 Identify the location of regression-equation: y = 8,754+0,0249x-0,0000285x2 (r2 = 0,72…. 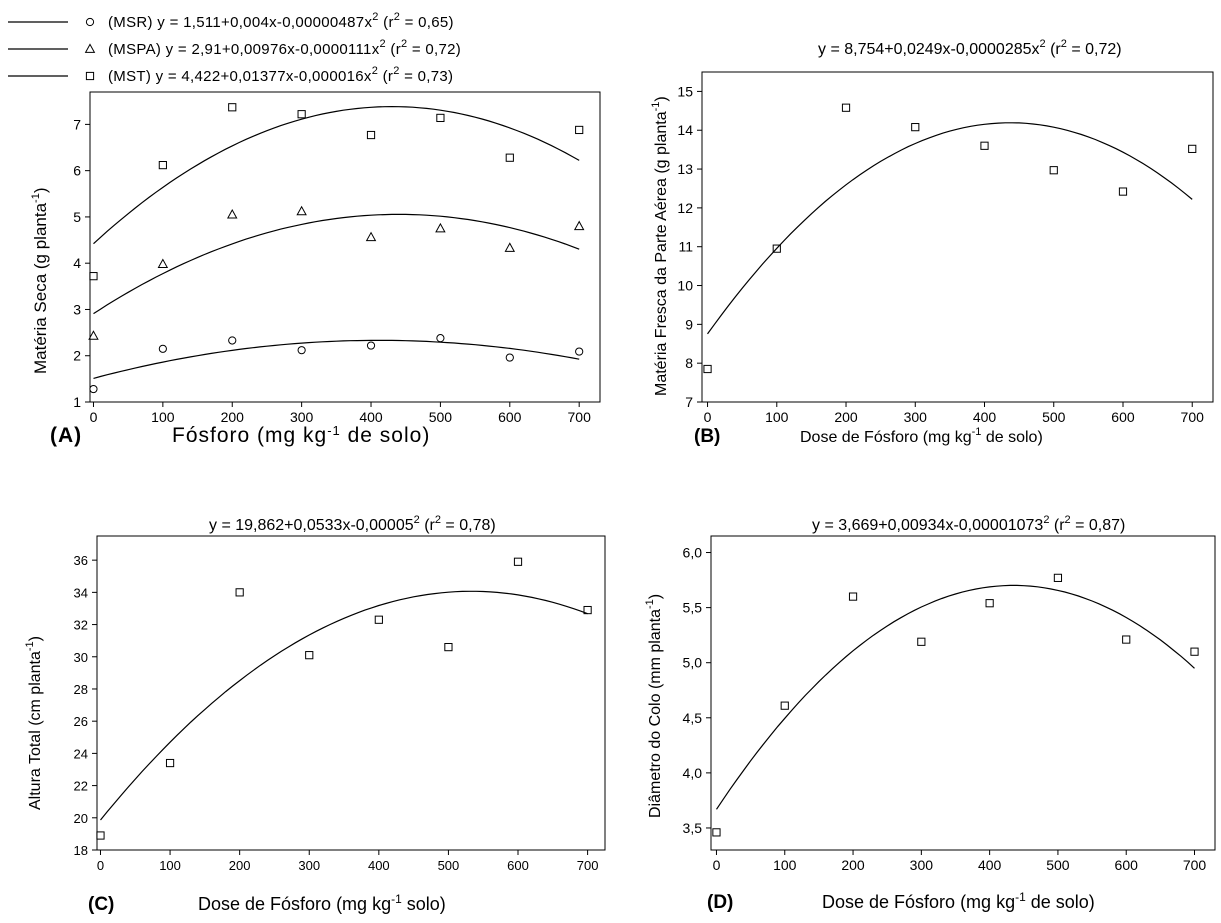
(970, 48).